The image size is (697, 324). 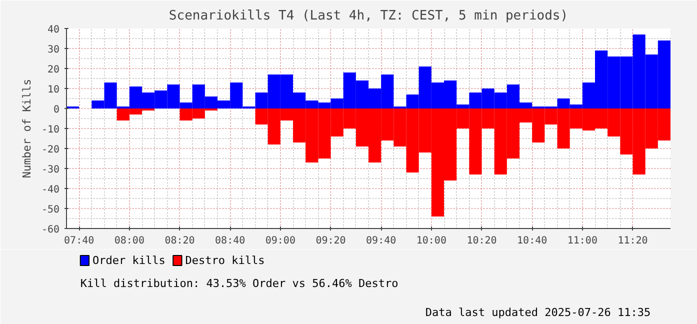 What do you see at coordinates (50, 170) in the screenshot?
I see `y-tick-label: -30` at bounding box center [50, 170].